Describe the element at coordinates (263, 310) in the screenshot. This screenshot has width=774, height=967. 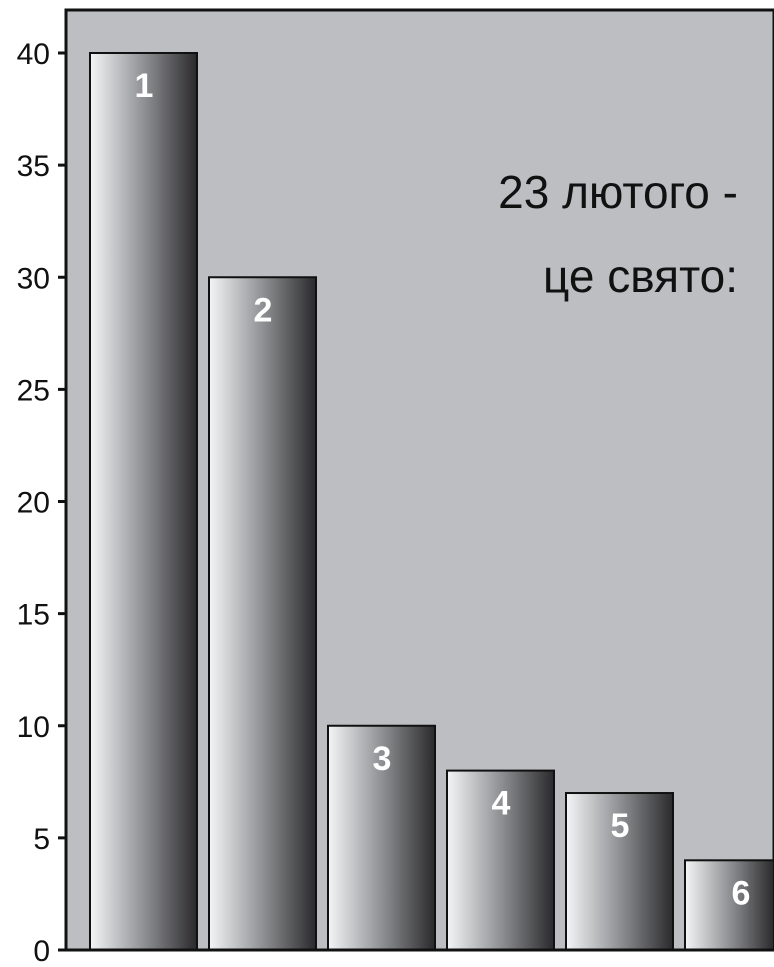
I see `bar-label-2: 2` at that location.